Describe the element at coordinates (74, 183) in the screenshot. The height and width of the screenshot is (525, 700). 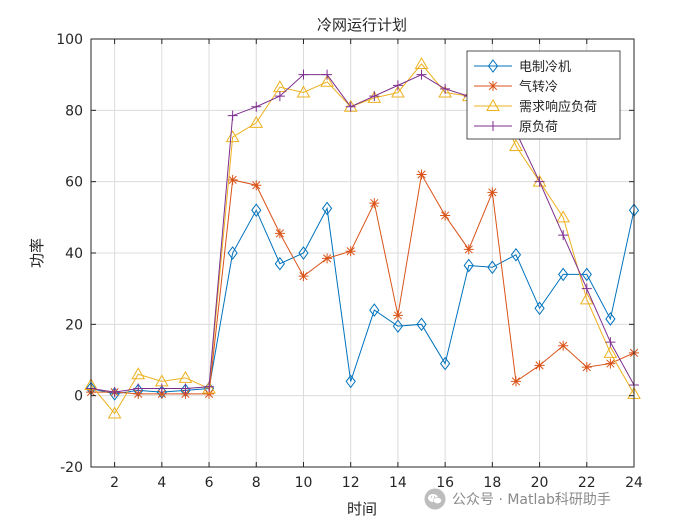
I see `y-tick-label: 60` at that location.